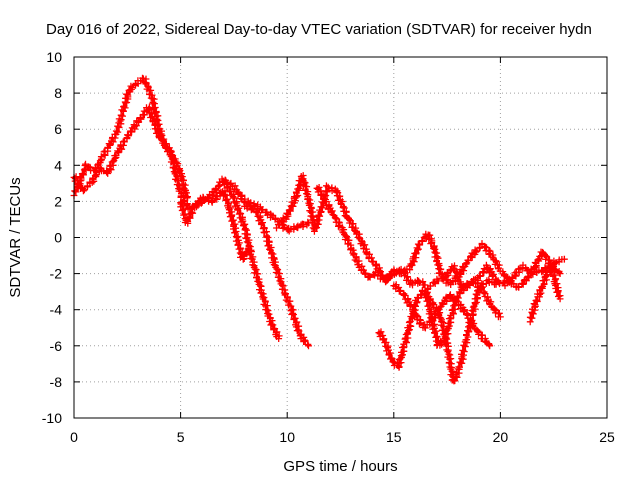 Image resolution: width=640 pixels, height=480 pixels. Describe the element at coordinates (56, 382) in the screenshot. I see `y-tick-label: -8` at that location.